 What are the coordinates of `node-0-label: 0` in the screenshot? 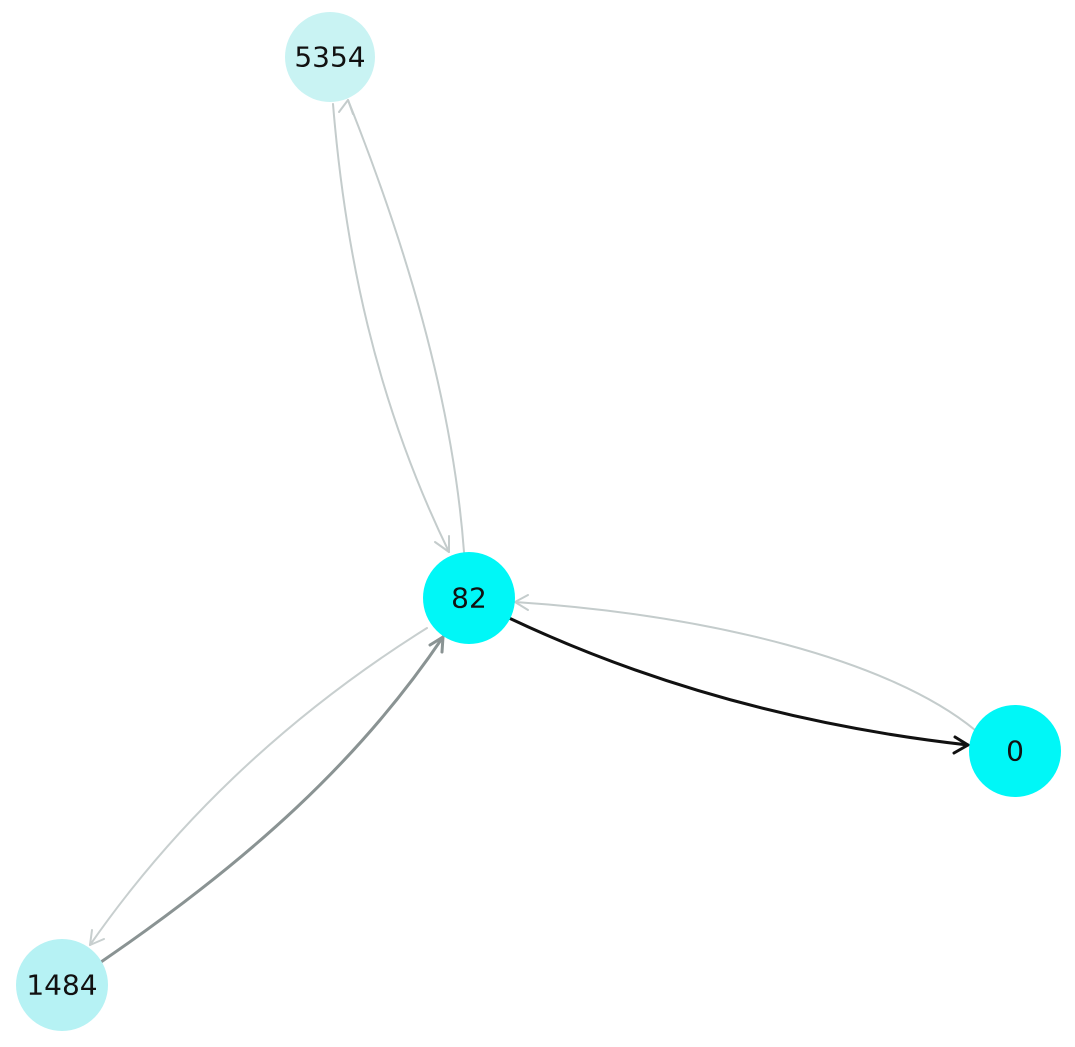 It's located at (1015, 751).